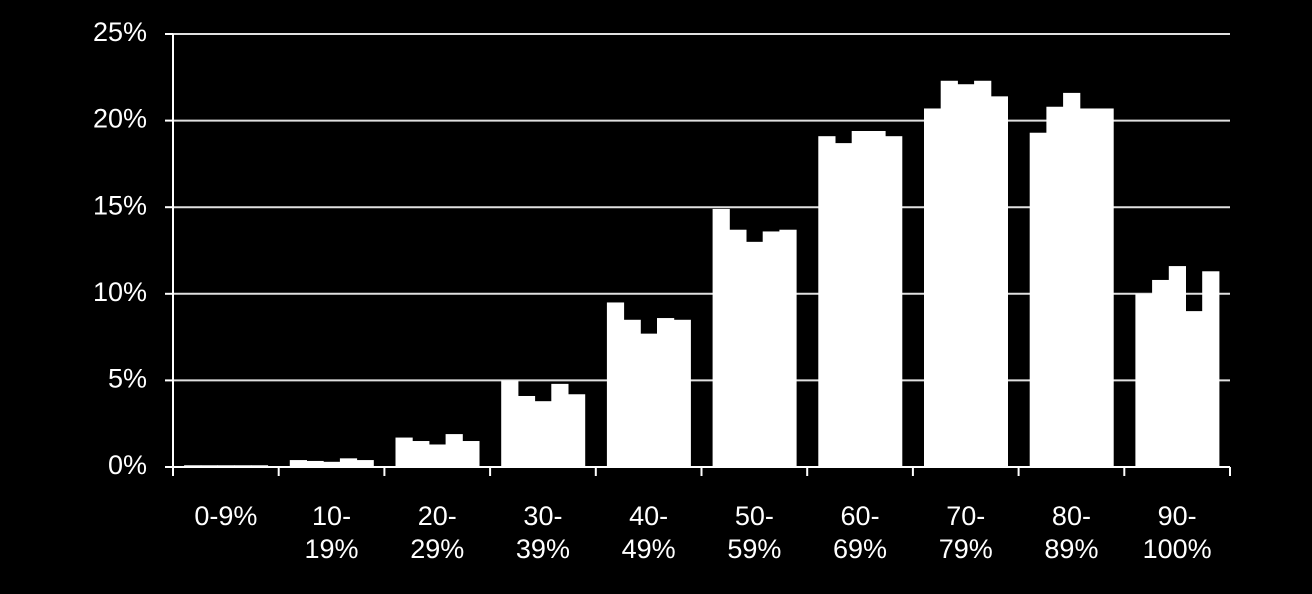 Image resolution: width=1312 pixels, height=594 pixels. I want to click on x-tick-label: 80- 89%, so click(1071, 532).